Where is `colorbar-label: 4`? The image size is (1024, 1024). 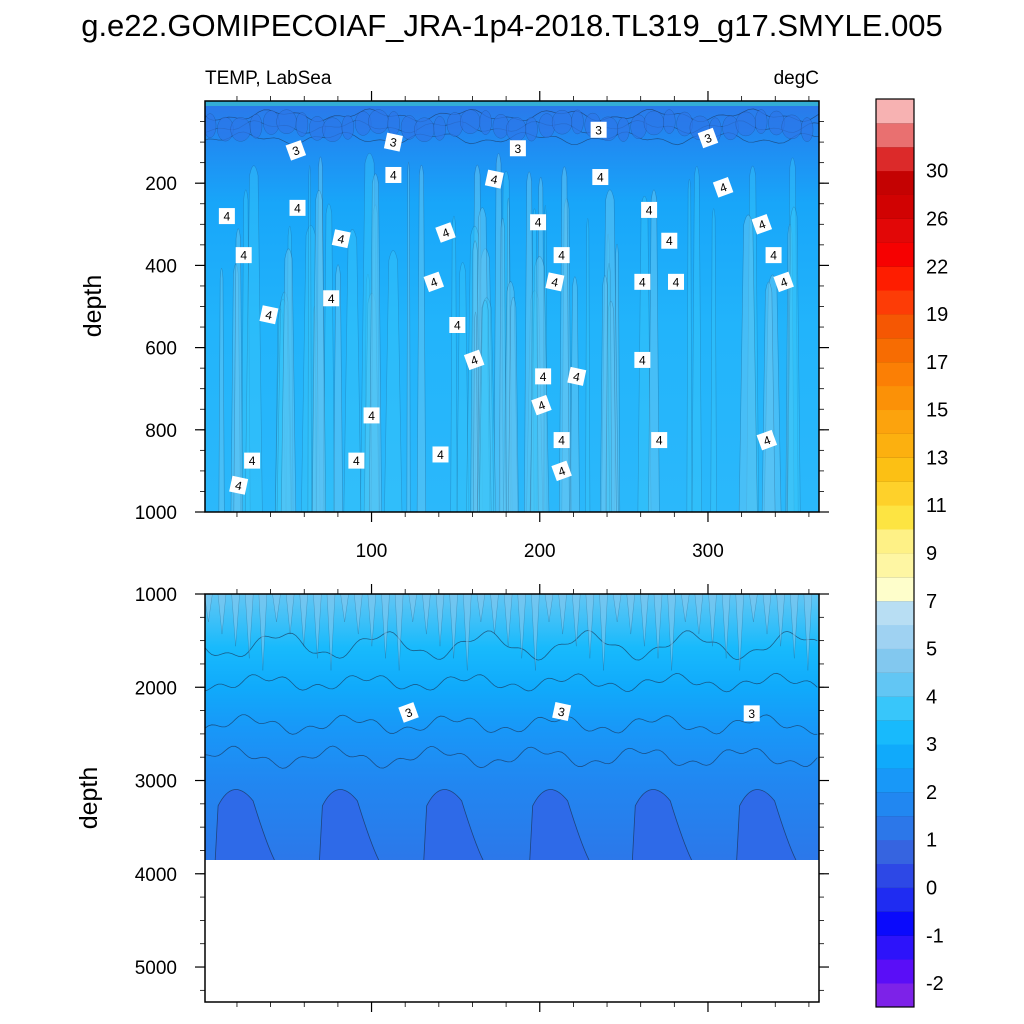
colorbar-label: 4 is located at coordinates (931, 697).